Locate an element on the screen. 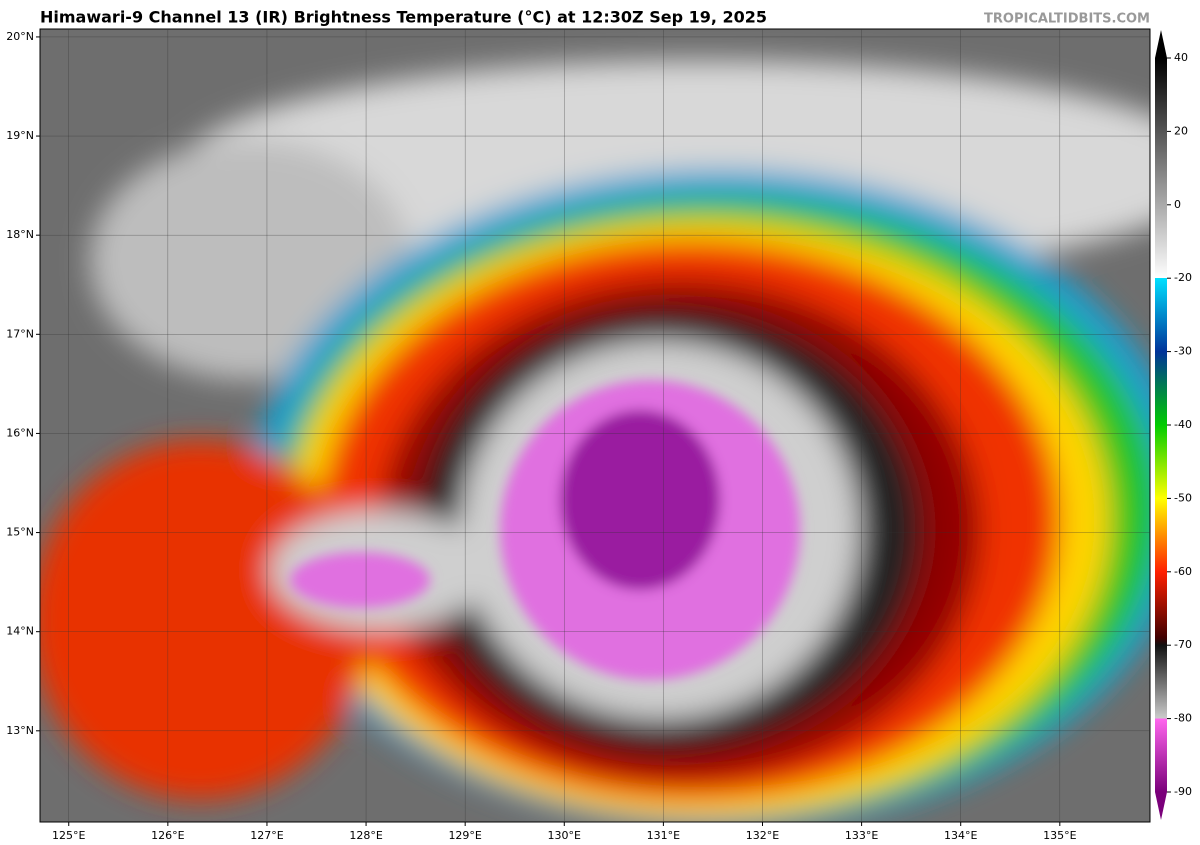 The width and height of the screenshot is (1200, 845). lat-label: 16°N is located at coordinates (20, 432).